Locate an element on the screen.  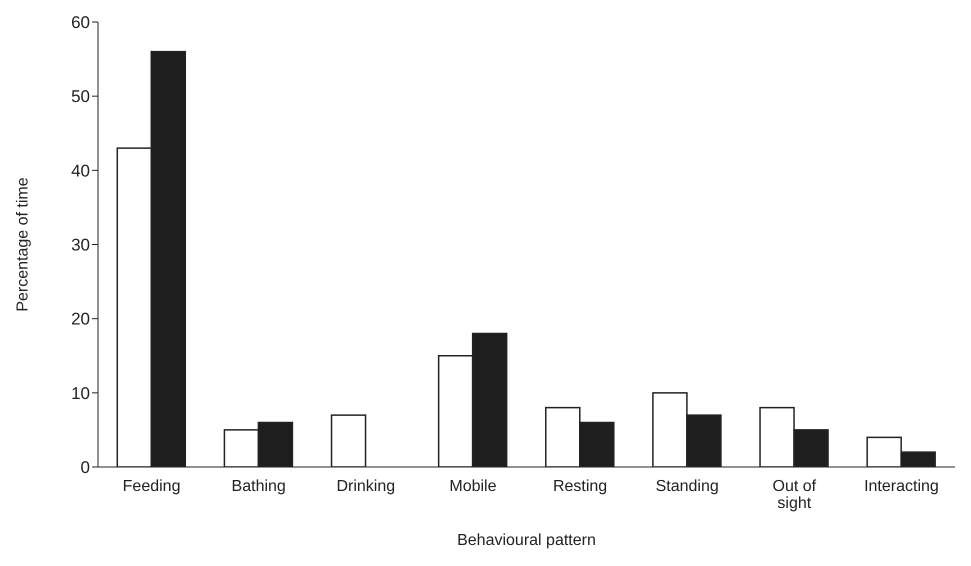
y-tick-label: 30 is located at coordinates (80, 245).